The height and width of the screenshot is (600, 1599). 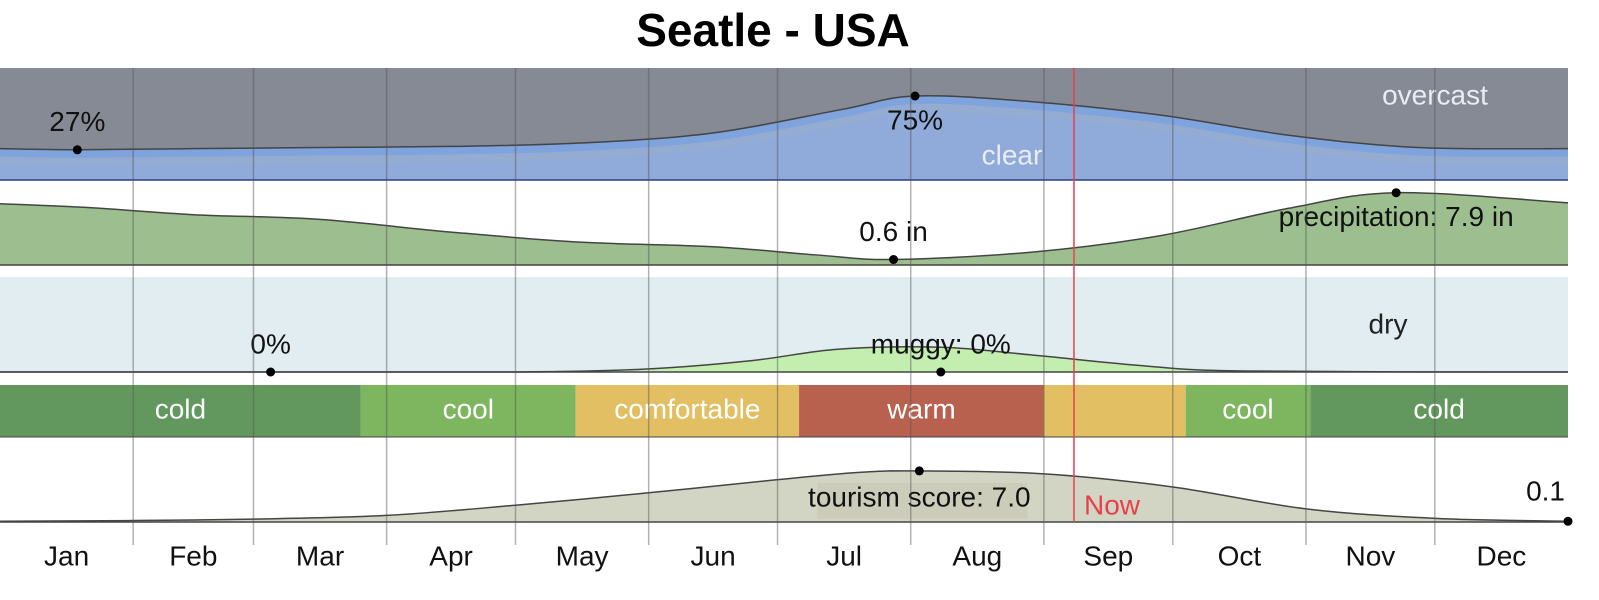 I want to click on band-label: dry, so click(x=1388, y=323).